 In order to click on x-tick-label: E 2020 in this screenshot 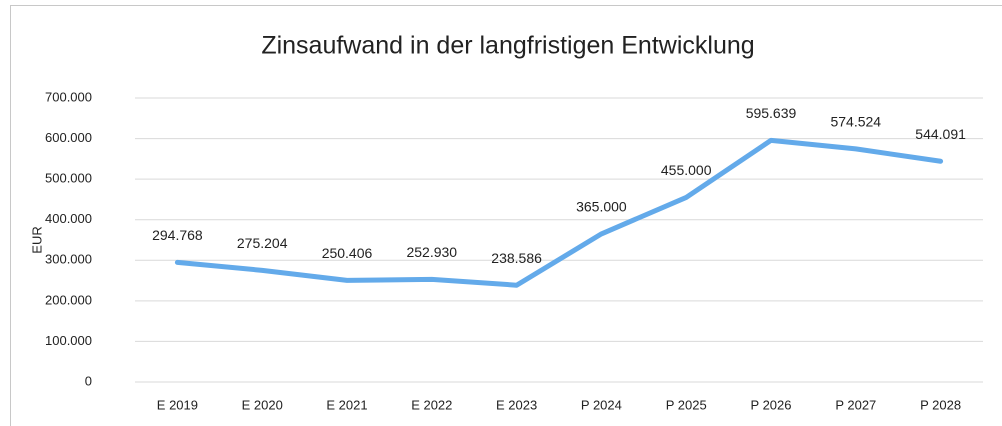, I will do `click(262, 404)`.